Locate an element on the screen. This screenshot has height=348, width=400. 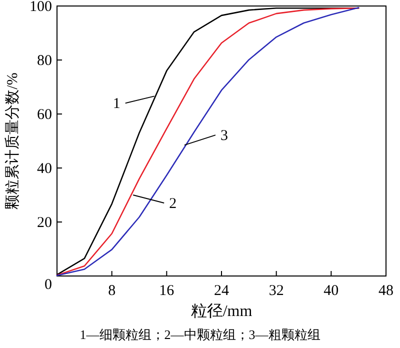
annotation: 2 is located at coordinates (173, 204).